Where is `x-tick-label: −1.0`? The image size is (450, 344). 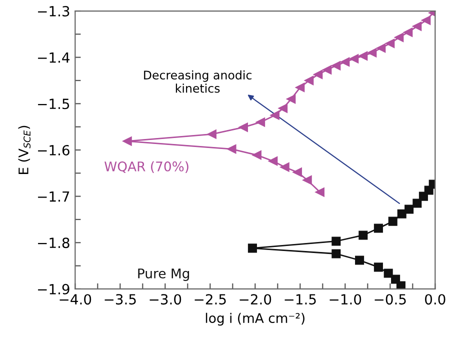
x-tick-label: −1.0 is located at coordinates (346, 299).